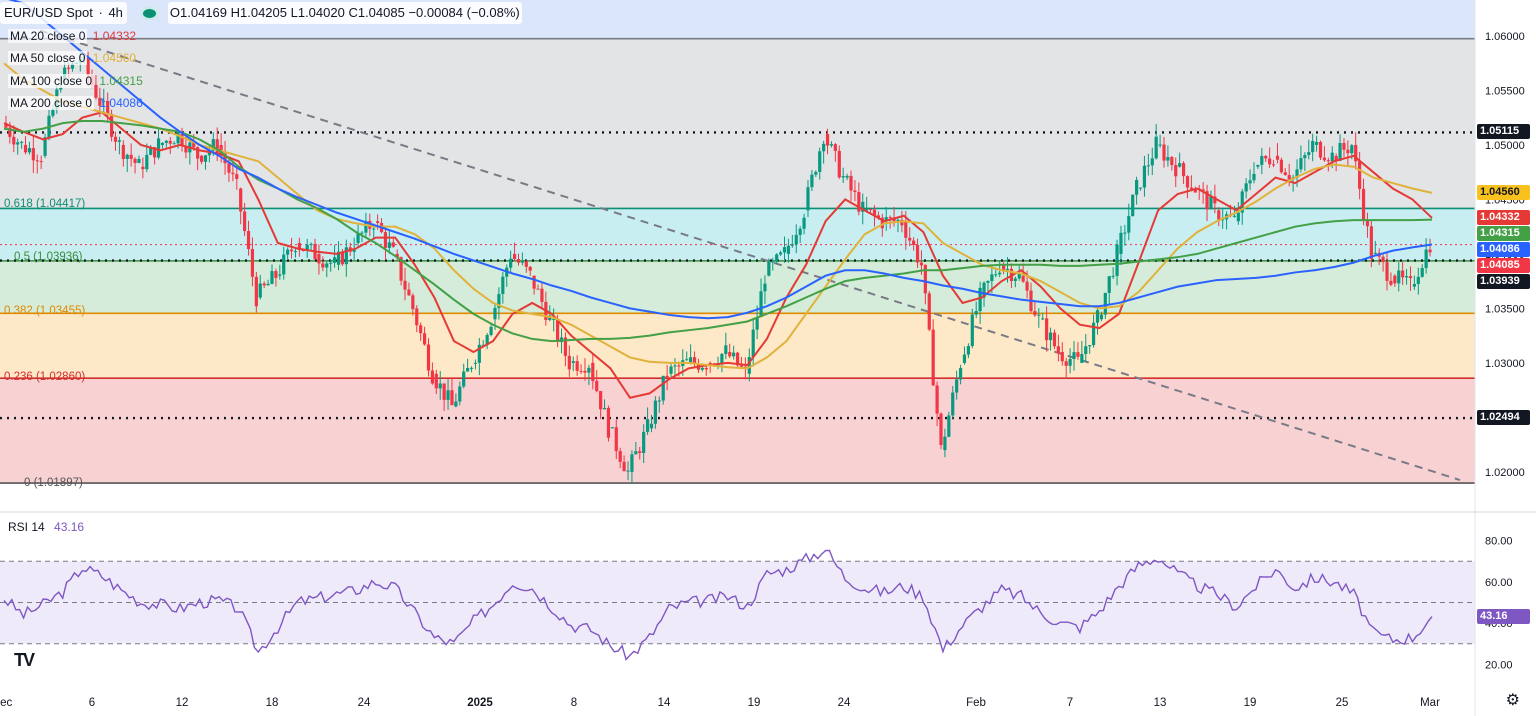 This screenshot has height=716, width=1536. What do you see at coordinates (718, 605) in the screenshot?
I see `rsi-line` at bounding box center [718, 605].